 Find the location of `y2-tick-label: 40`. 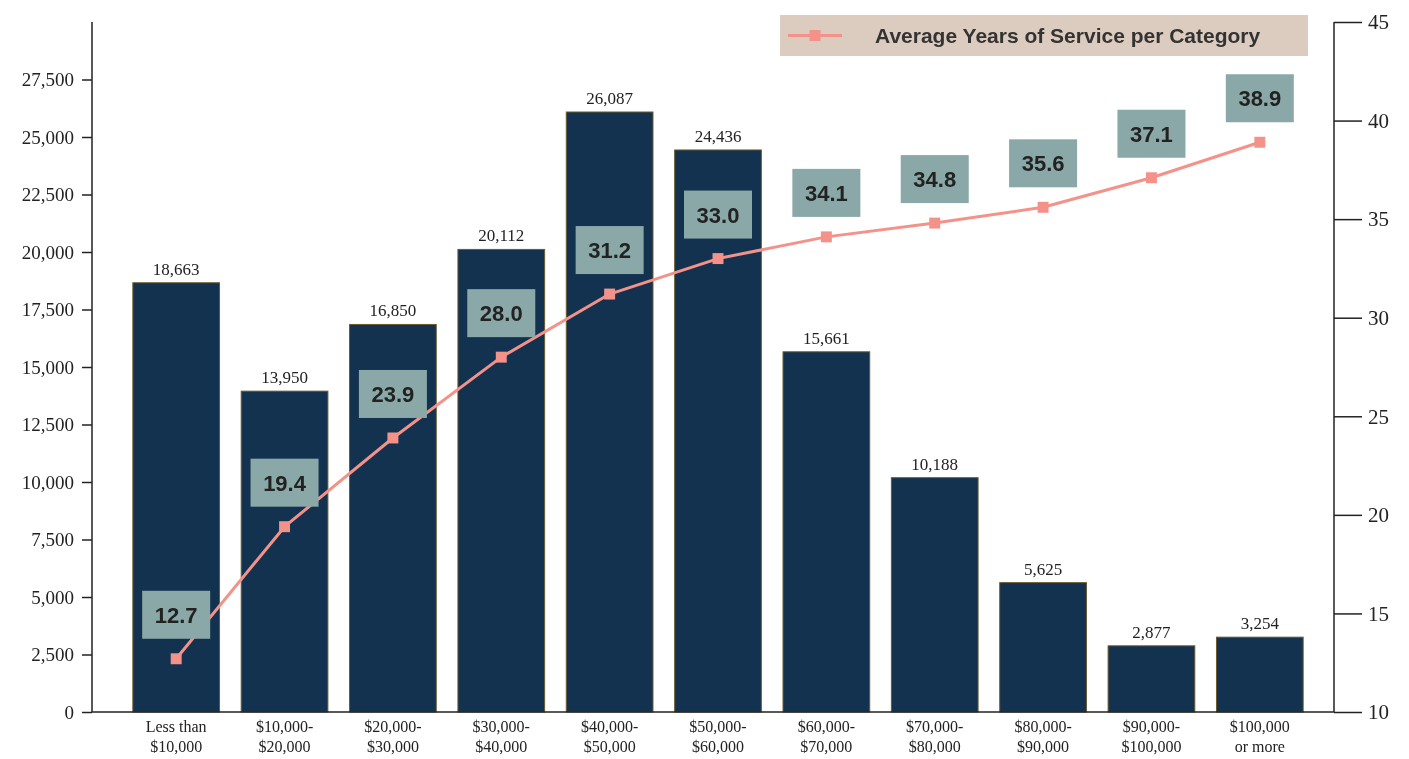

y2-tick-label: 40 is located at coordinates (1378, 120).